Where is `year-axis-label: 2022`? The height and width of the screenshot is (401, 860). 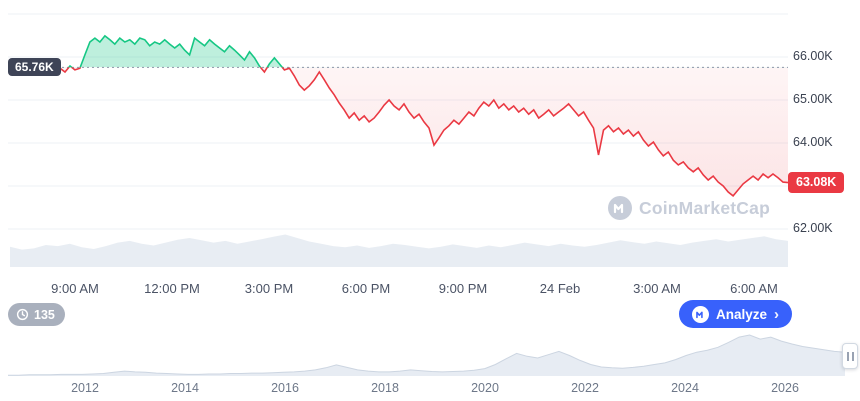 year-axis-label: 2022 is located at coordinates (585, 388).